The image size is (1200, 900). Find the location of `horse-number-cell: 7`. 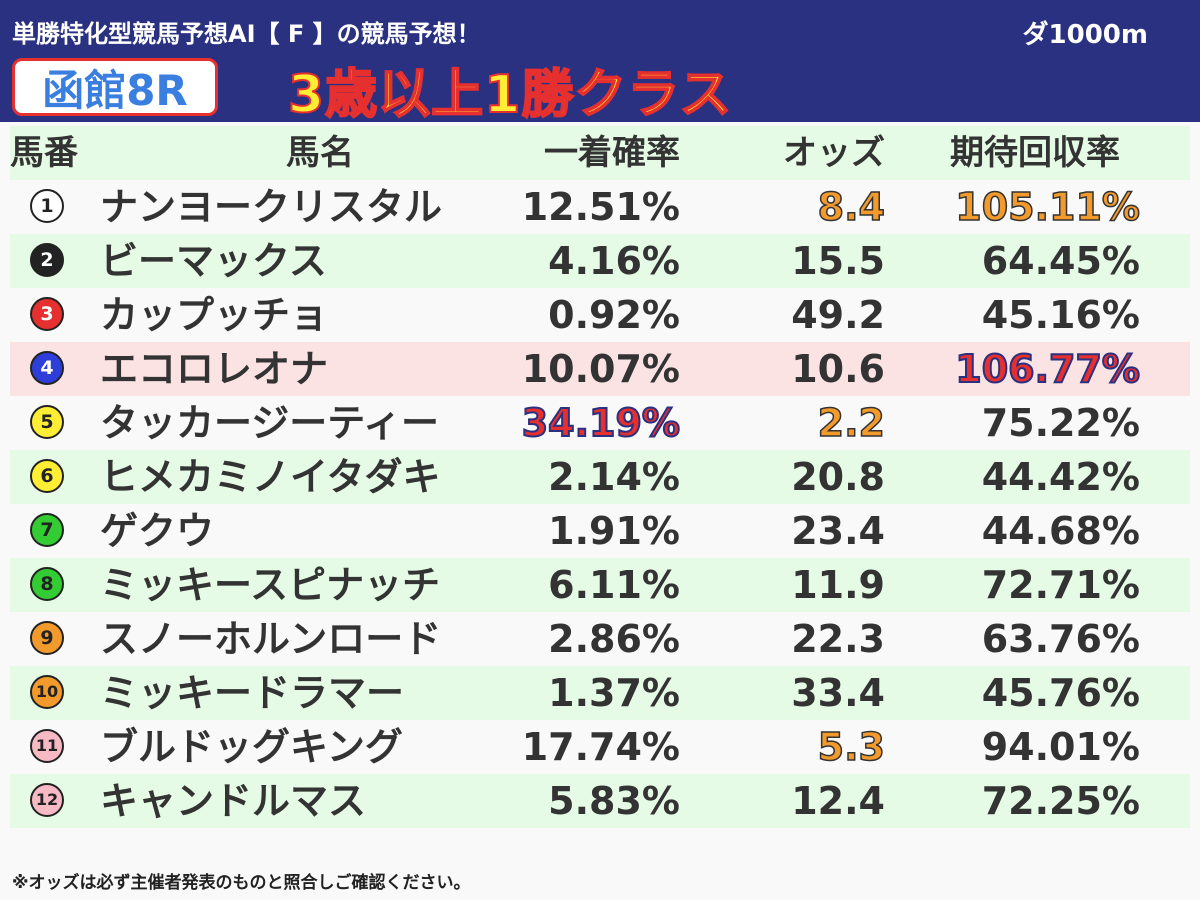

horse-number-cell: 7 is located at coordinates (55, 531).